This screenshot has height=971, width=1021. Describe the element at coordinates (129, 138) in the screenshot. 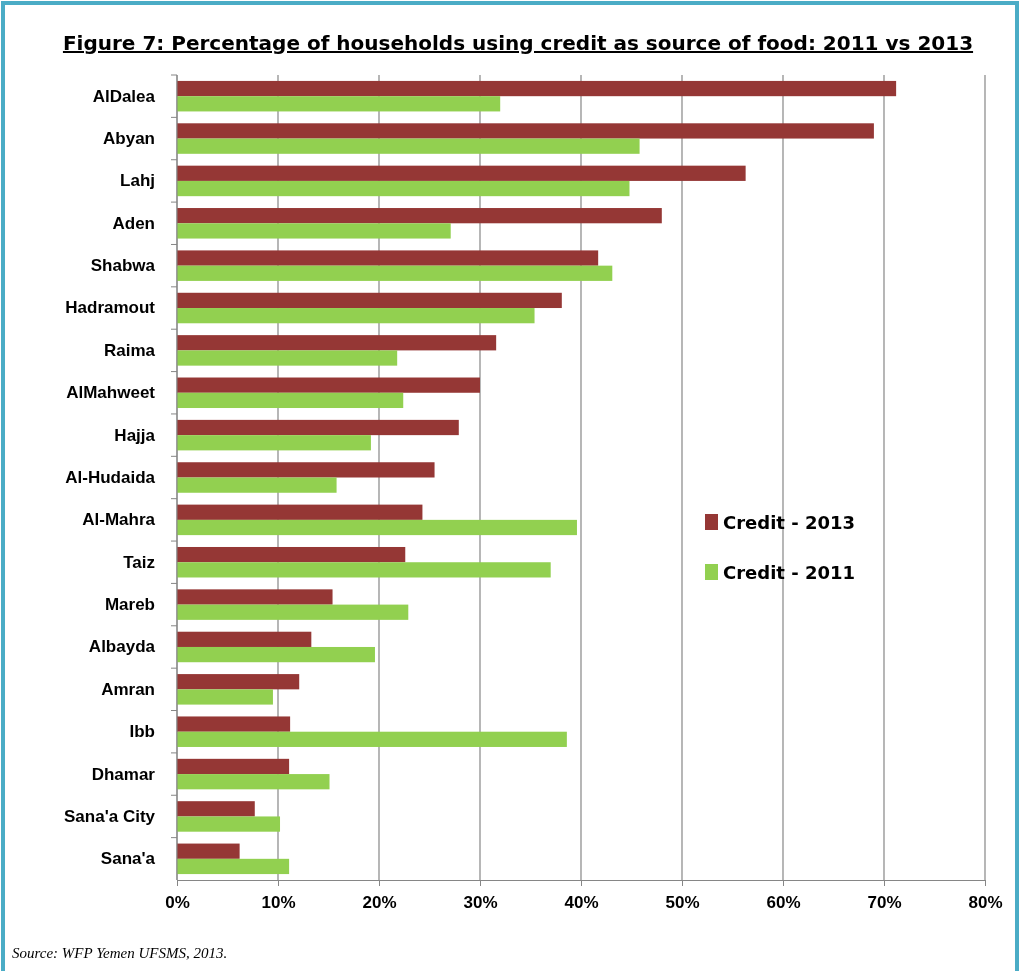

I see `y-tick-label: Abyan` at that location.